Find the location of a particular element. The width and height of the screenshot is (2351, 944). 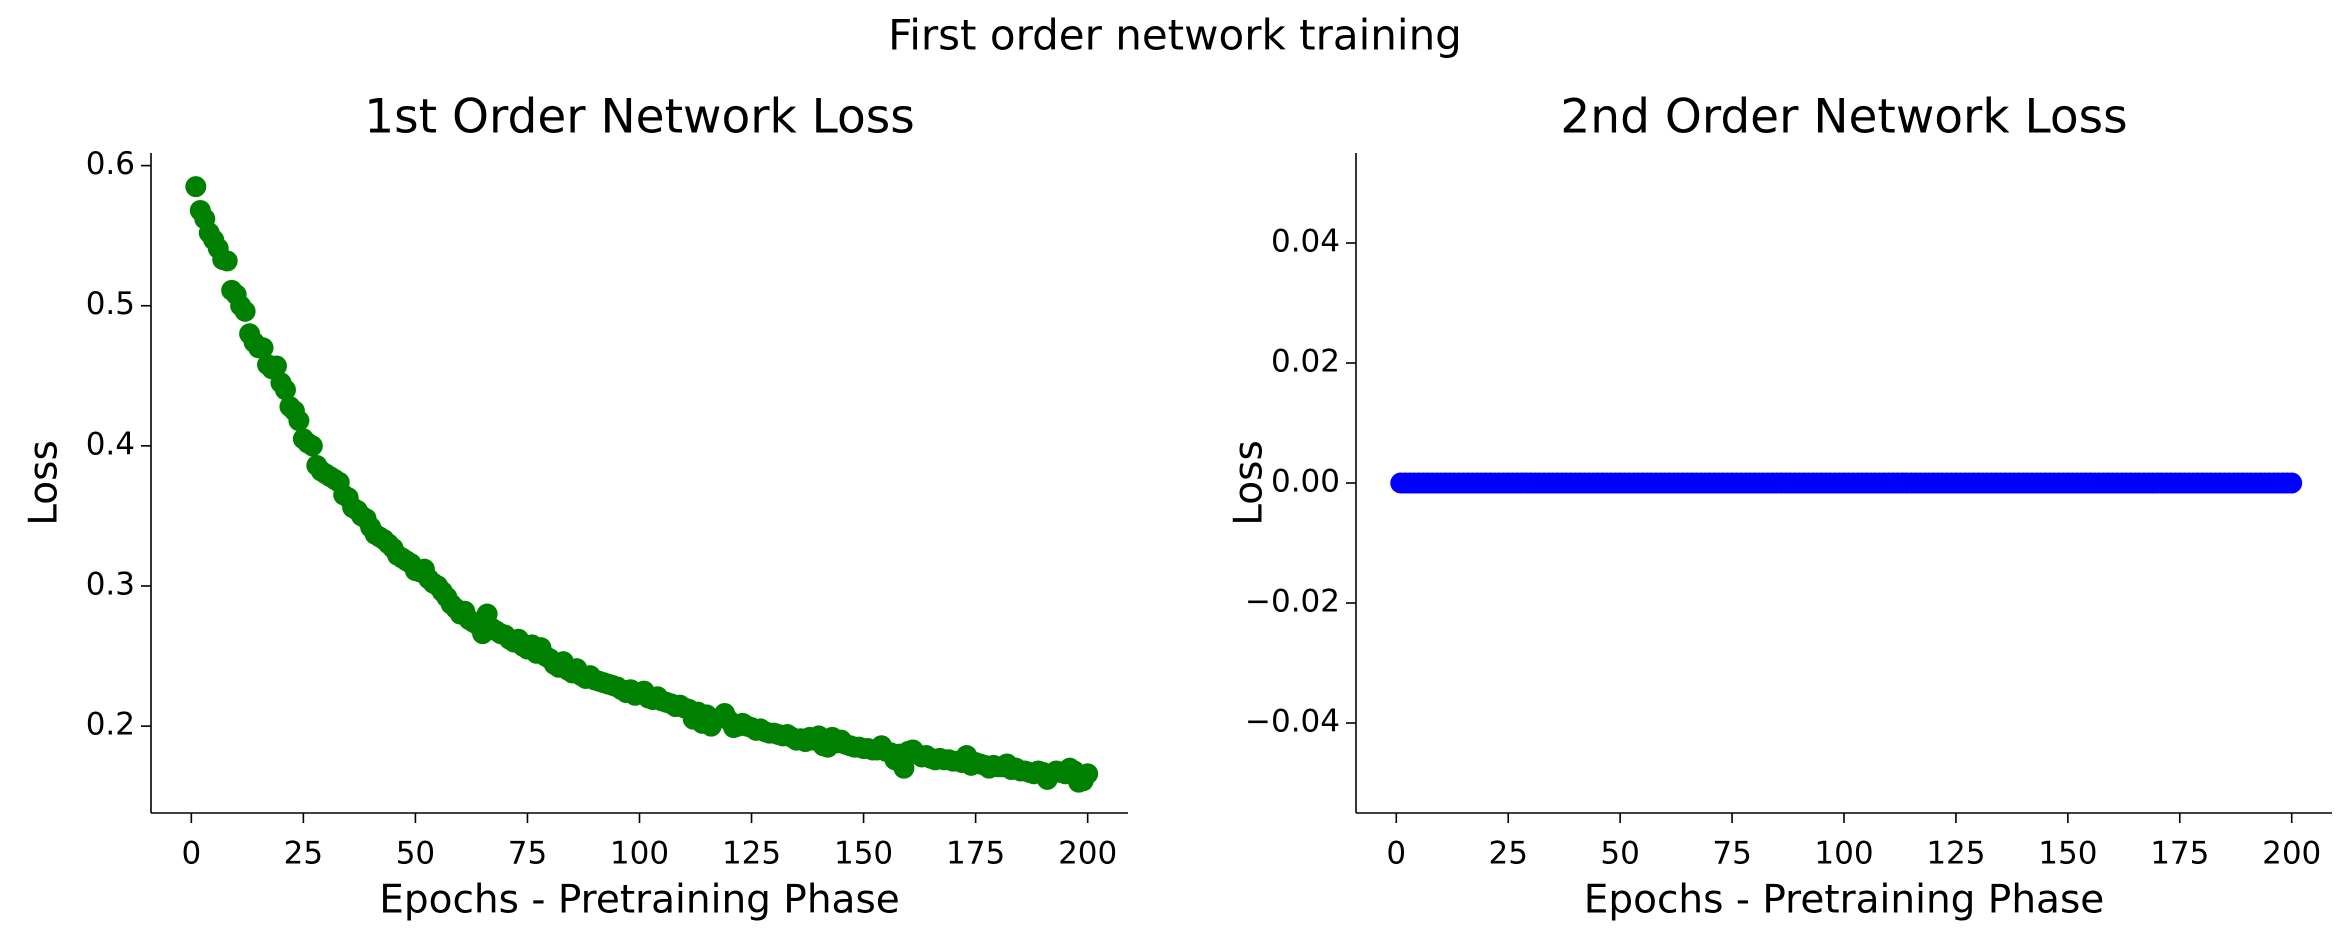

y-tick-label: 0.04 is located at coordinates (1305, 242).